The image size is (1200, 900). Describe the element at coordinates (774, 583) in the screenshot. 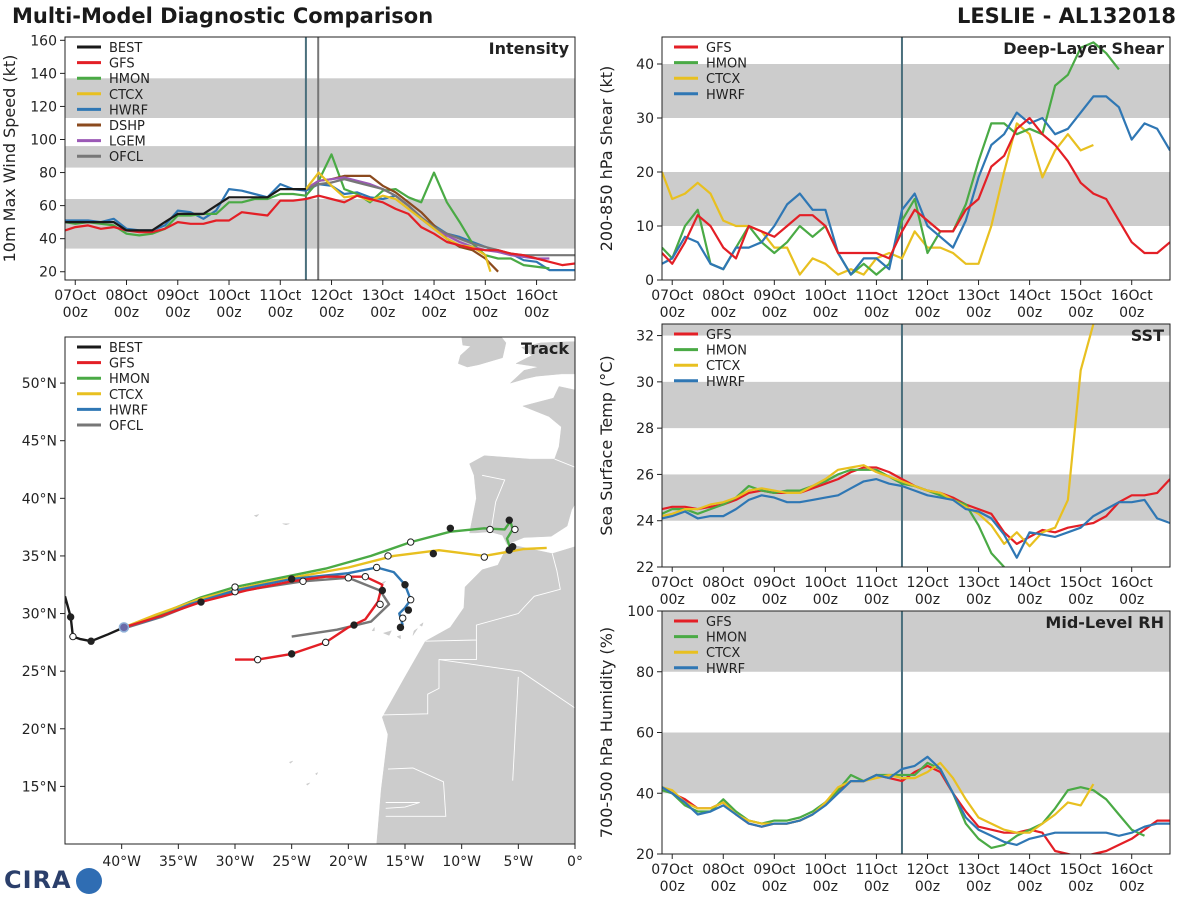

I see `x-tick-label: 09Oct` at that location.